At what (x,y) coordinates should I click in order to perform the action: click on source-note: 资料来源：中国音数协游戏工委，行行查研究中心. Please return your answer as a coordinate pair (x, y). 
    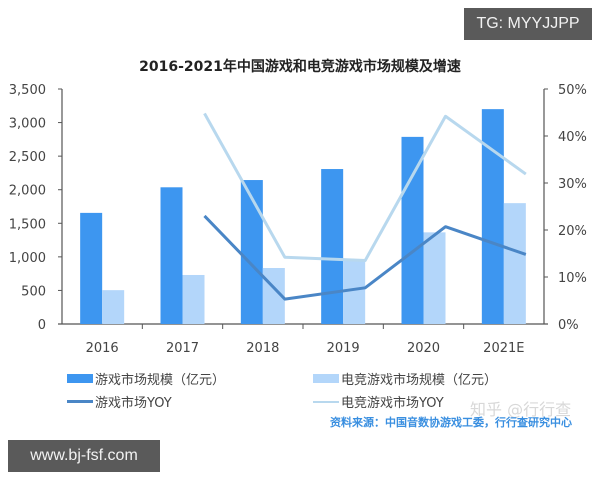
    Looking at the image, I should click on (451, 422).